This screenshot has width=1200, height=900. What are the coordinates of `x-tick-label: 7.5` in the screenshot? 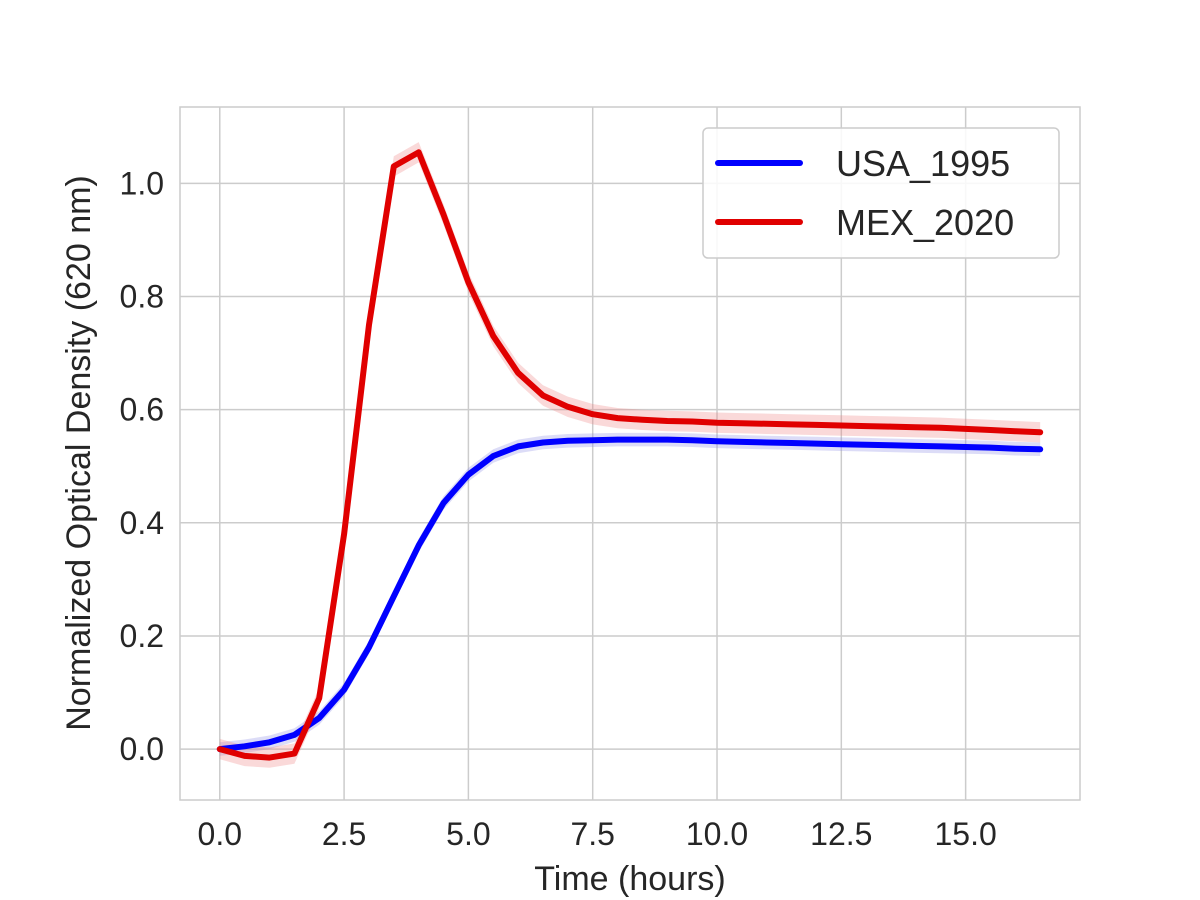 It's located at (592, 834).